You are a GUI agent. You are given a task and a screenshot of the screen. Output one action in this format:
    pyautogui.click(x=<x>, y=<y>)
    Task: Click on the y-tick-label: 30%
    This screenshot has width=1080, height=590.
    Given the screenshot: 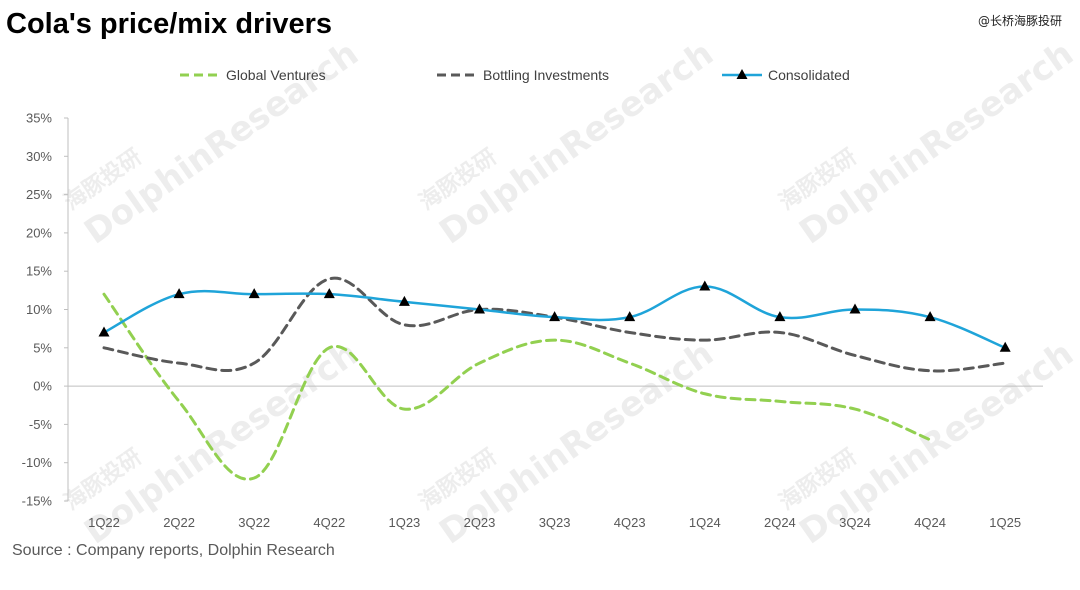 What is the action you would take?
    pyautogui.click(x=39, y=156)
    